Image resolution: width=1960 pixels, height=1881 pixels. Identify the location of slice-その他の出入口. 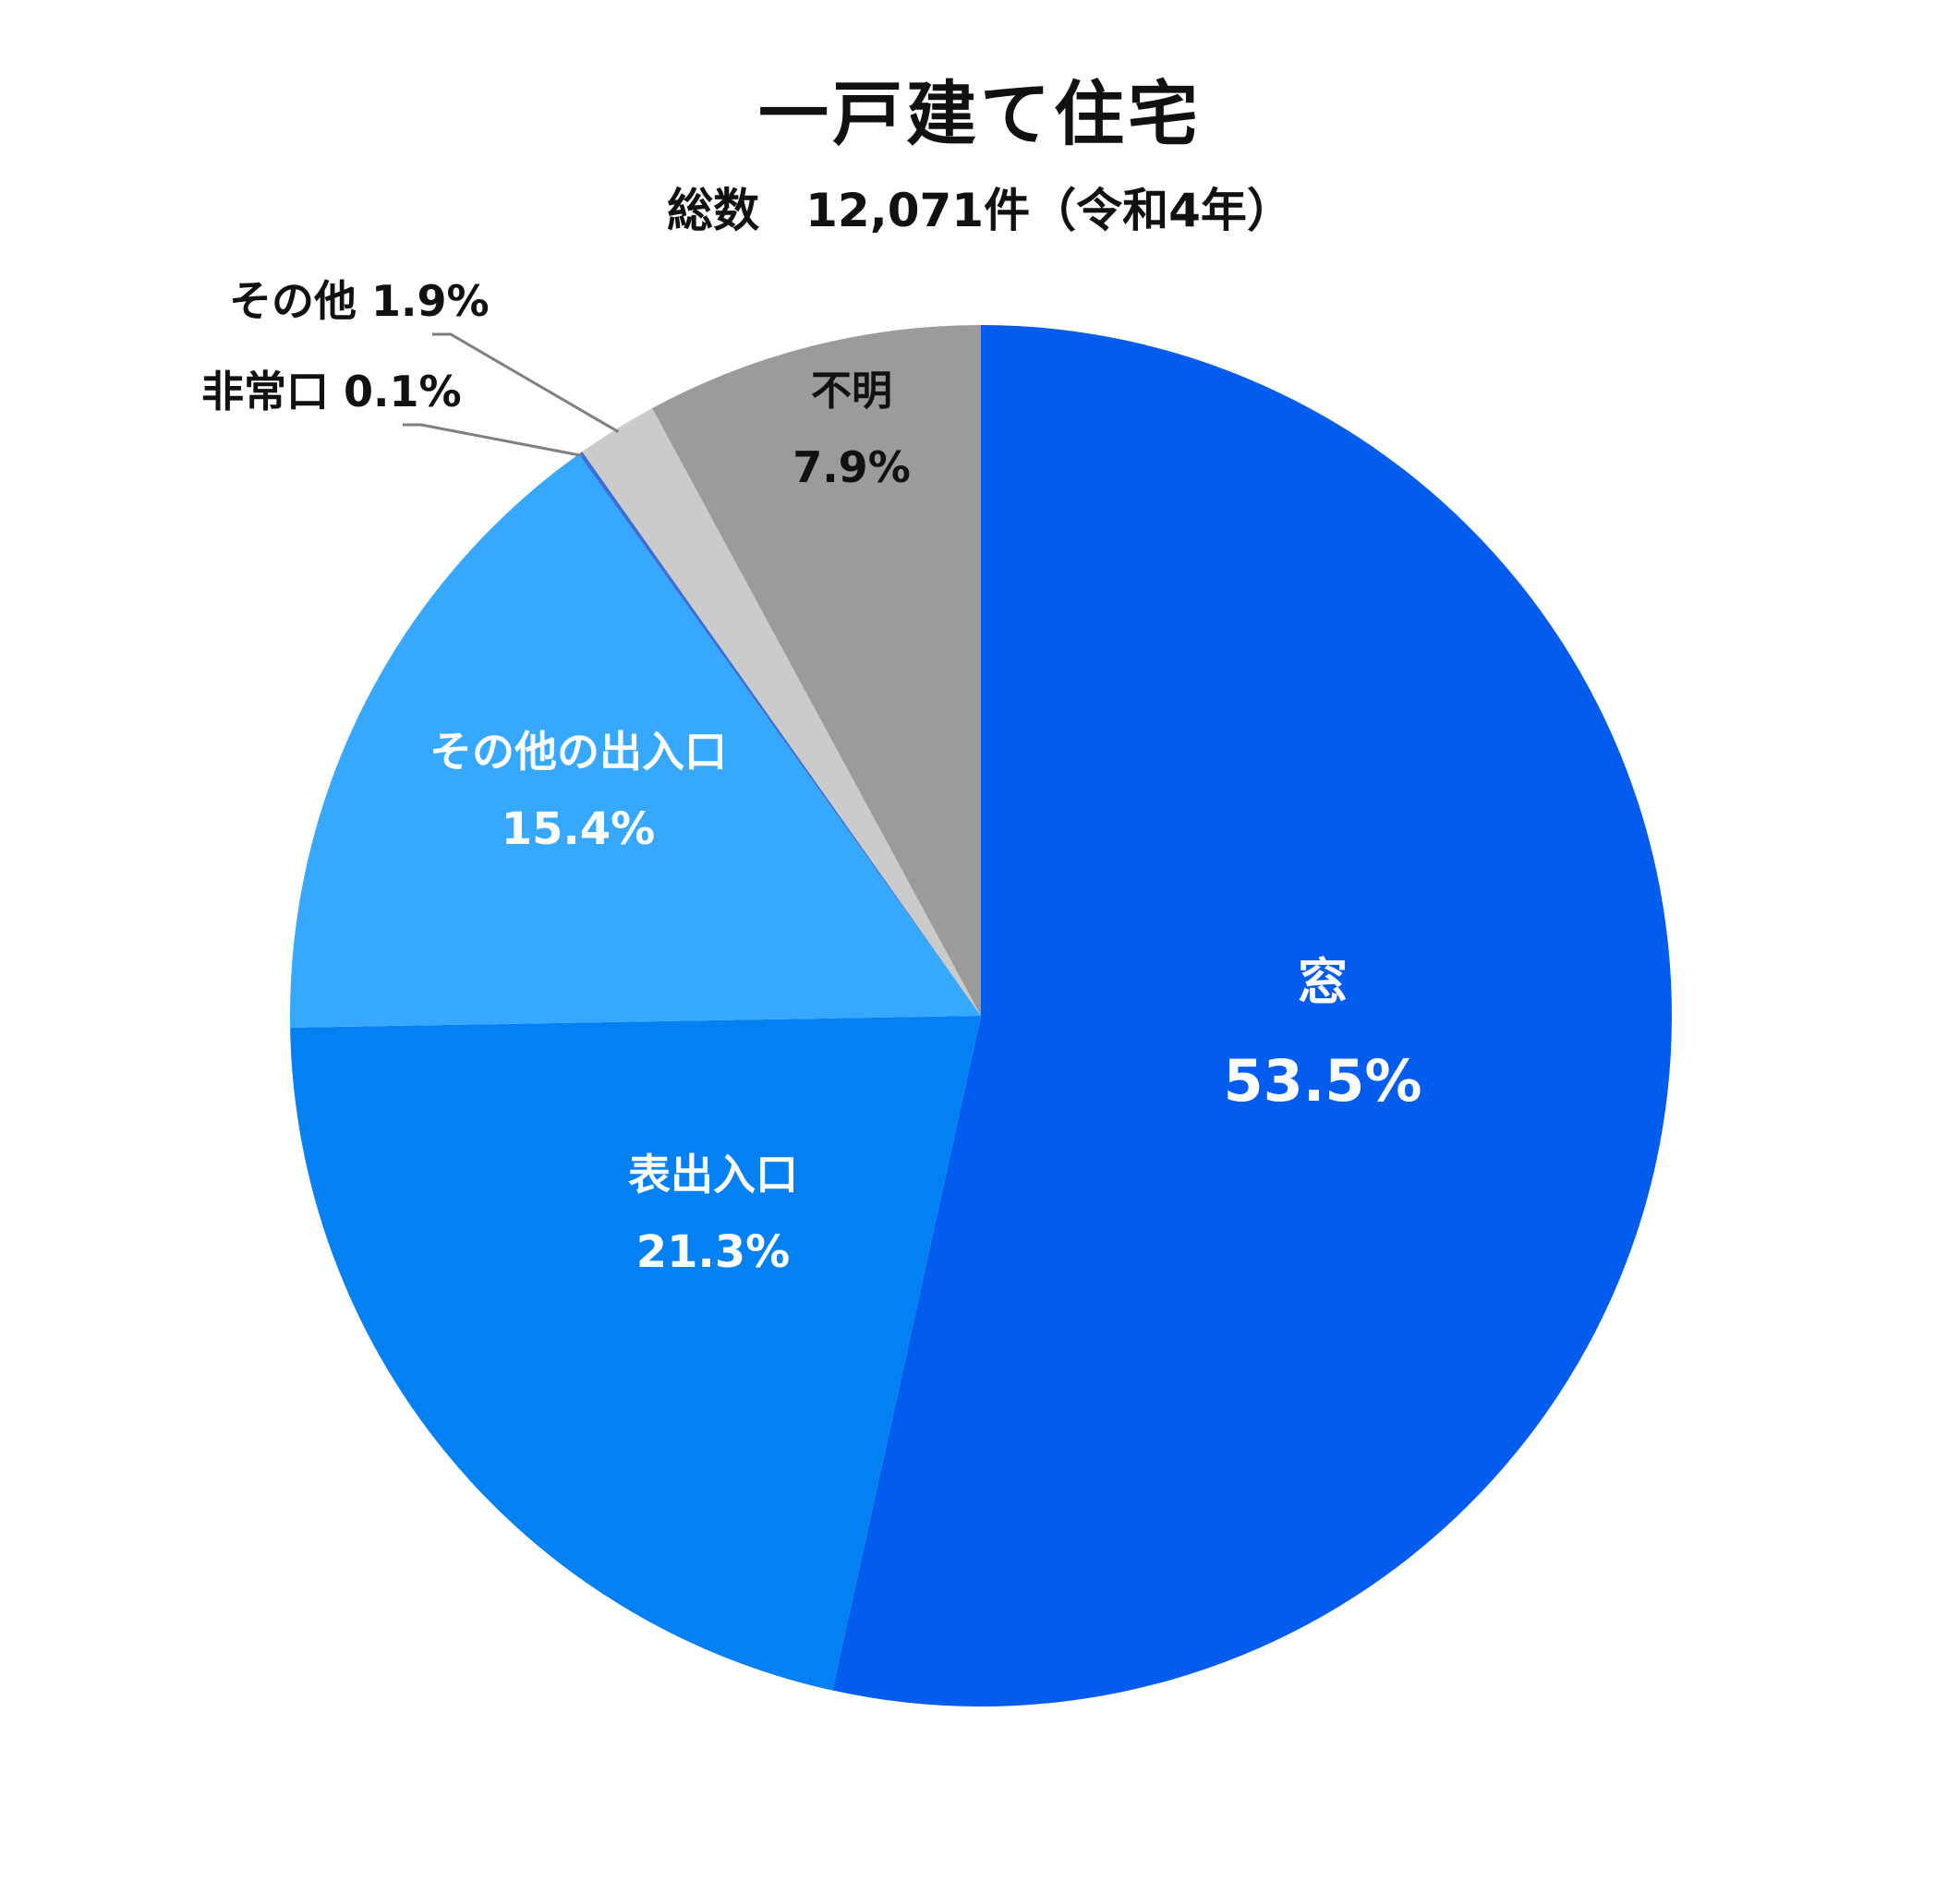
(635, 740).